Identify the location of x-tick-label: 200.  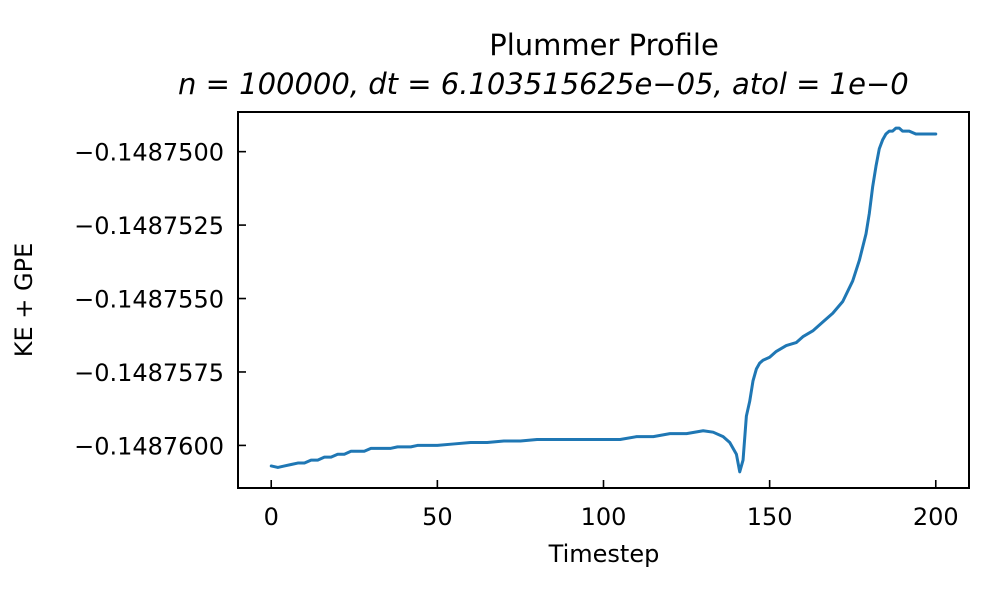
(936, 517).